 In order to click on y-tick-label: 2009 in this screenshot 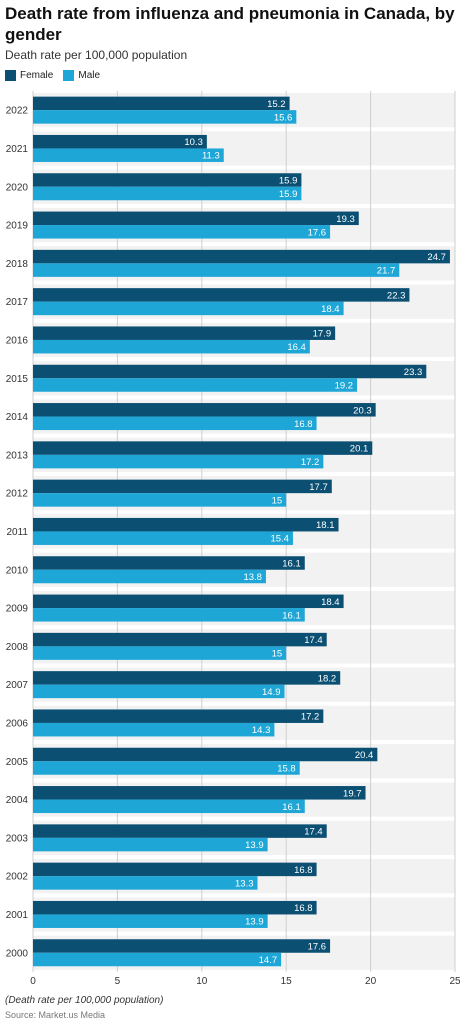, I will do `click(17, 609)`.